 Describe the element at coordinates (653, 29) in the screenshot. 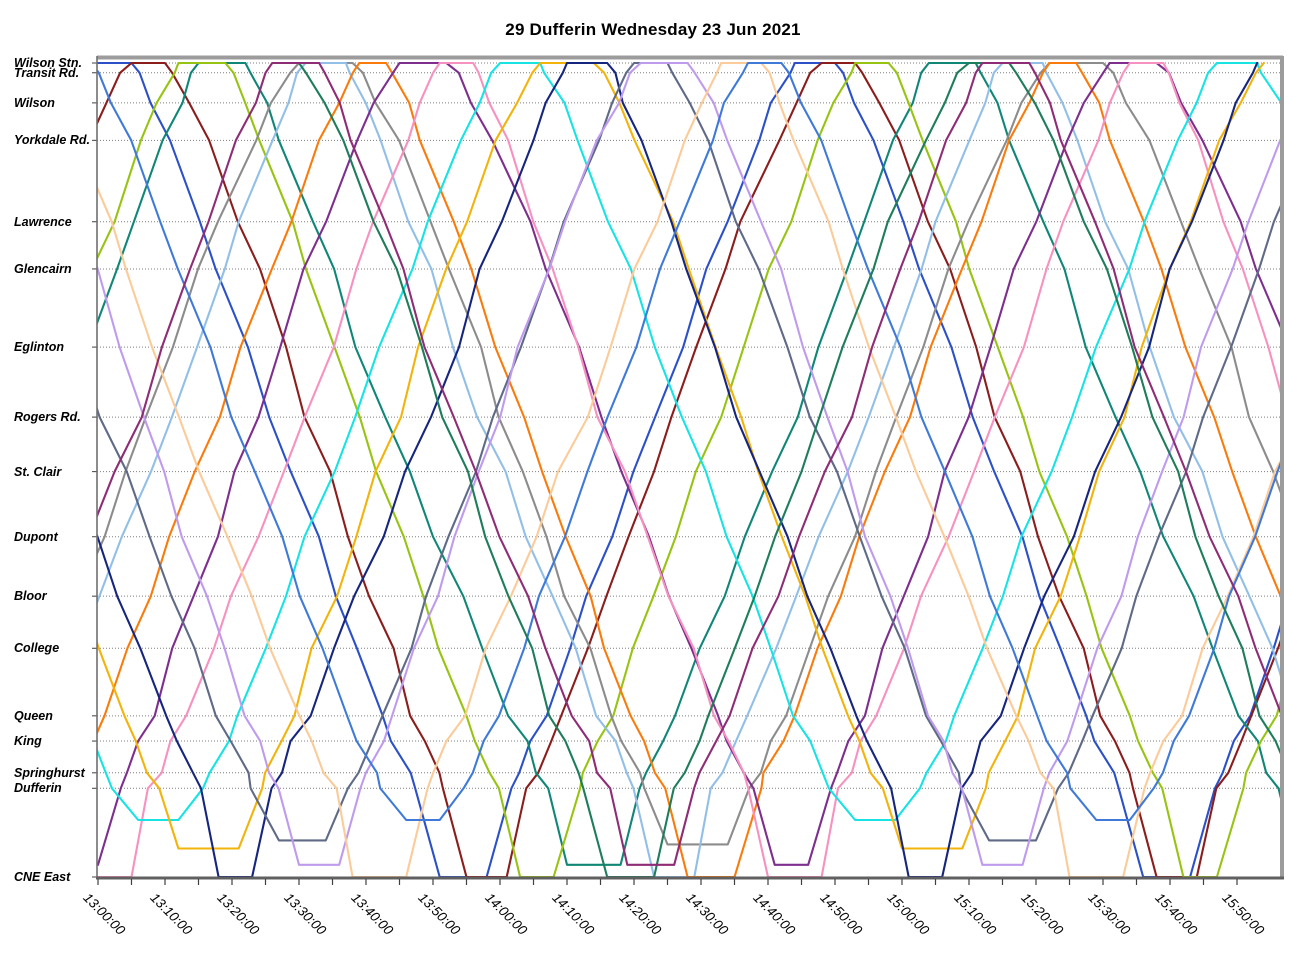

I see `chart-title: 29 Dufferin Wednesday 23 Jun 2021` at that location.